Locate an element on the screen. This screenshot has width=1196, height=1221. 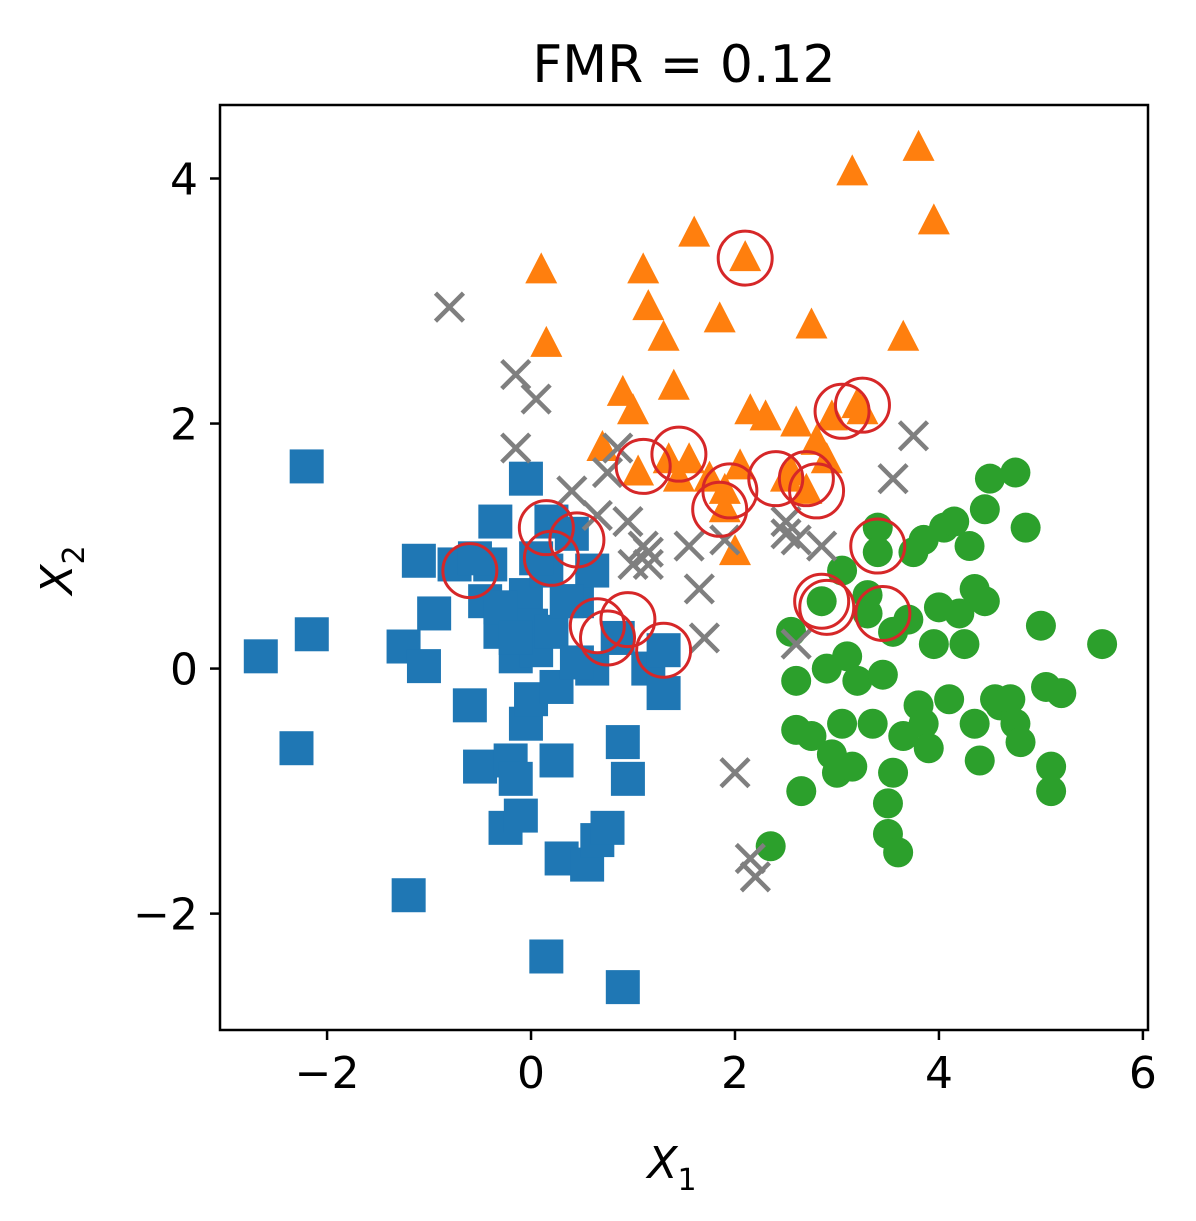
y-axis-label: X2 is located at coordinates (62, 570).